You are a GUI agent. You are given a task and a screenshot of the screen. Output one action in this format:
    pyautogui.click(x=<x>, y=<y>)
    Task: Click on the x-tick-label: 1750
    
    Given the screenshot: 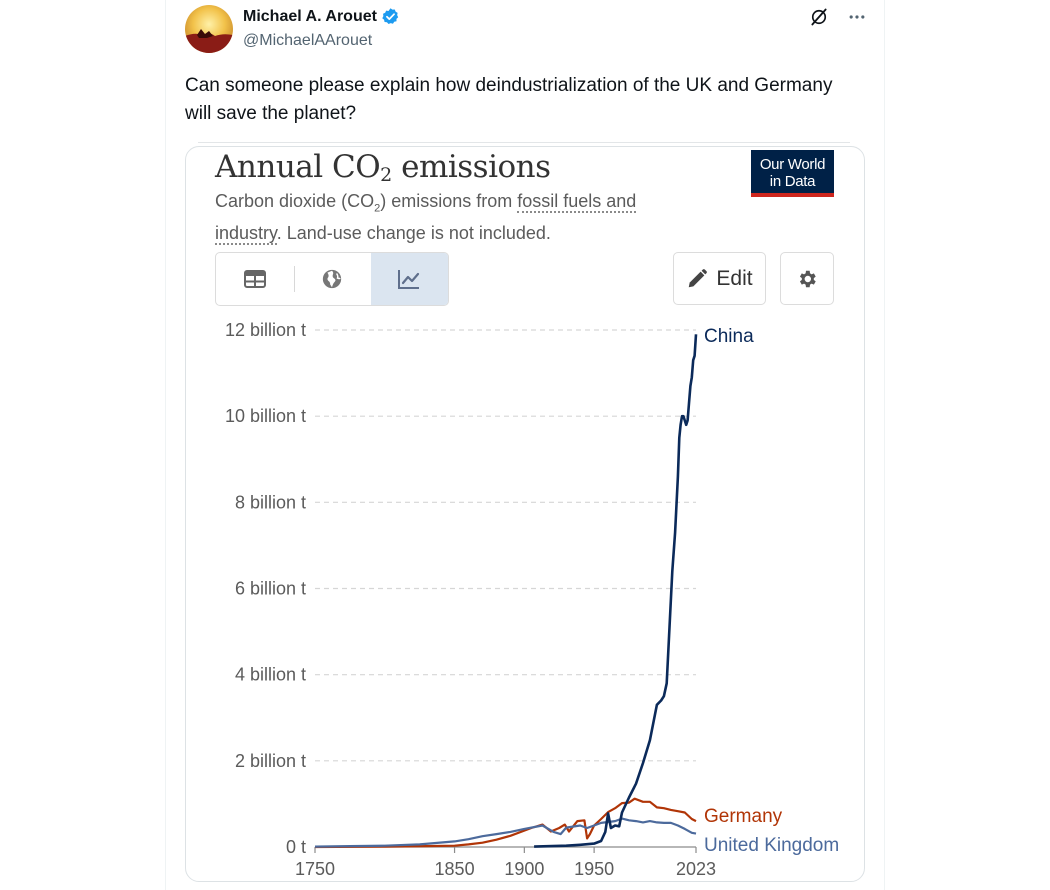 What is the action you would take?
    pyautogui.click(x=315, y=869)
    